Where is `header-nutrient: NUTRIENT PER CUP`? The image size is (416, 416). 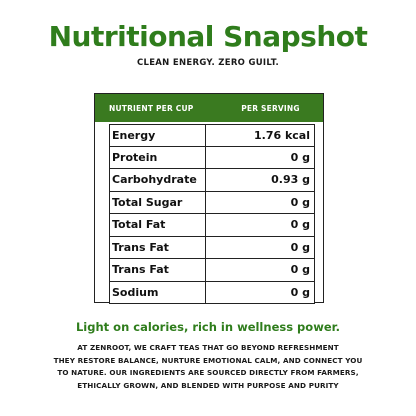 header-nutrient: NUTRIENT PER CUP is located at coordinates (151, 108).